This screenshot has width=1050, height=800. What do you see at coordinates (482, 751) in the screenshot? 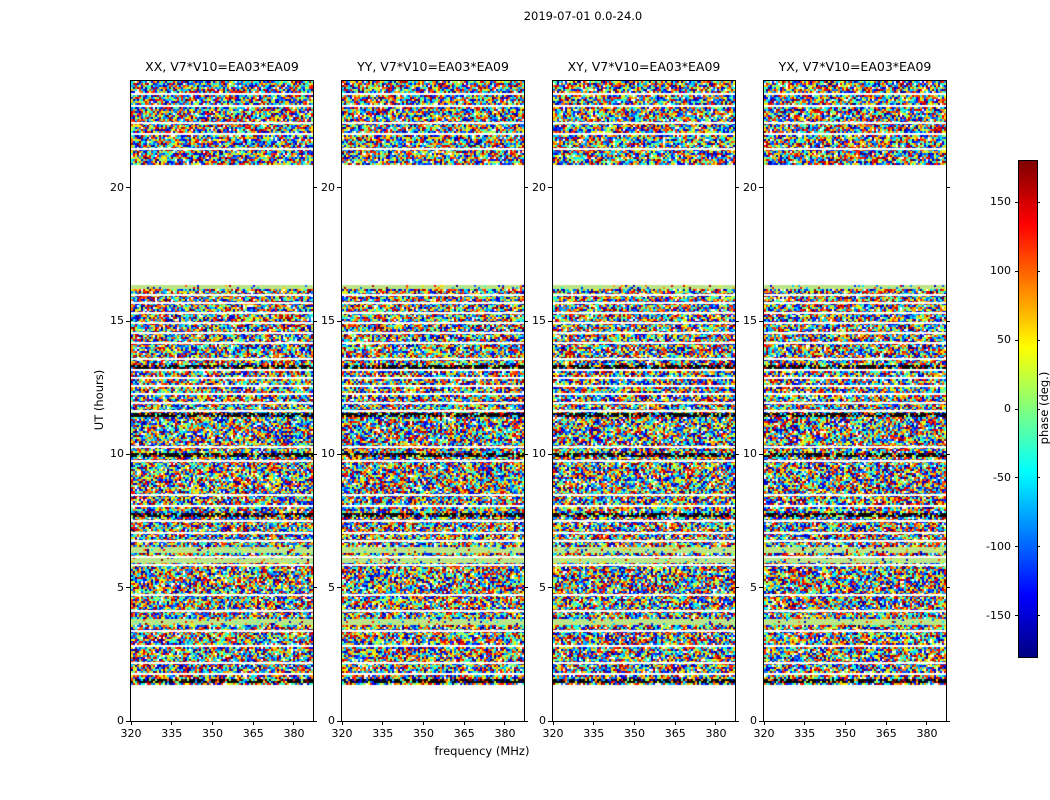
I see `x-axis-label: frequency (MHz)` at bounding box center [482, 751].